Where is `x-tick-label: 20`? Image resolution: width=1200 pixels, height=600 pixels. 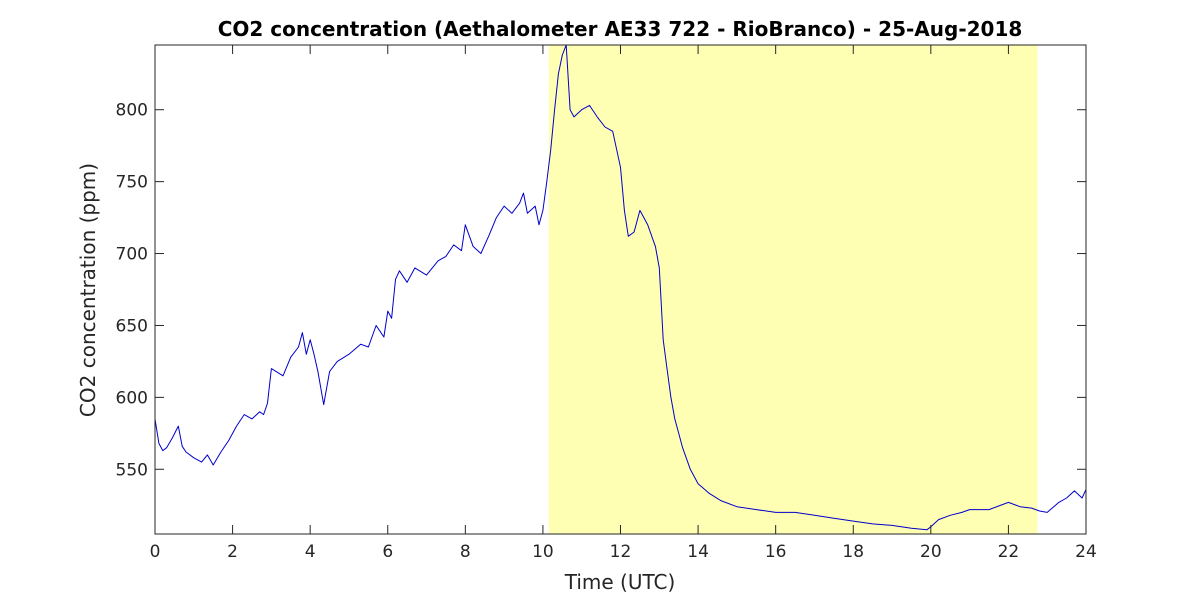 x-tick-label: 20 is located at coordinates (931, 552).